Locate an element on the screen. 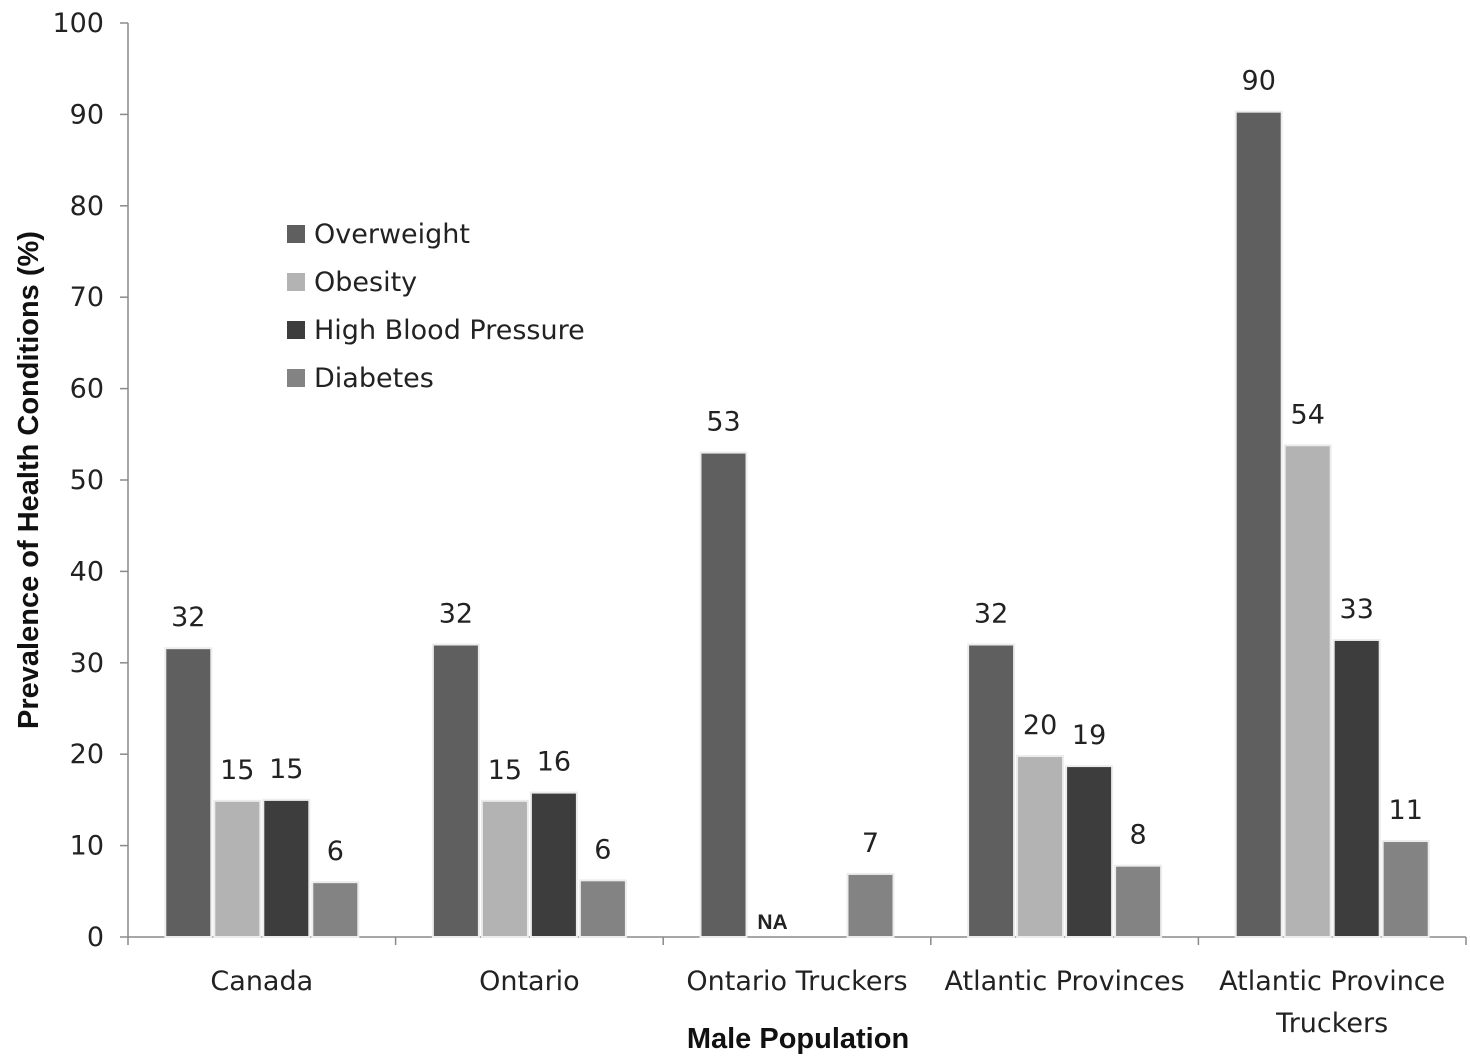 The width and height of the screenshot is (1470, 1056). x-axis-title: Male Population is located at coordinates (798, 1039).